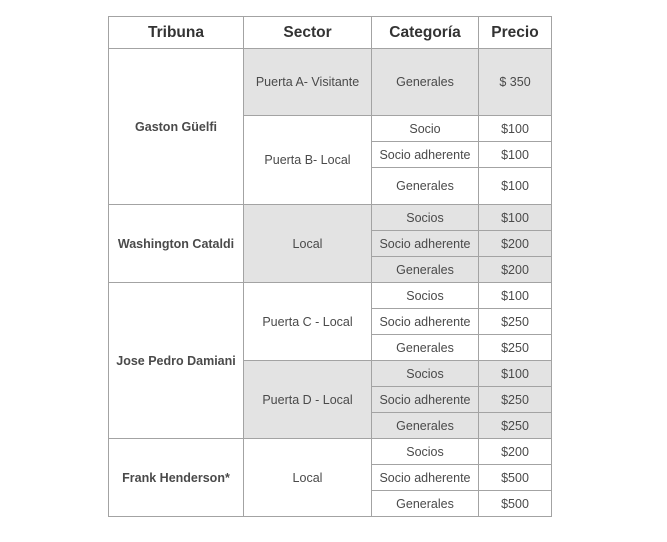 The width and height of the screenshot is (667, 542). Describe the element at coordinates (307, 160) in the screenshot. I see `sector-cell-puerta-b-local: Puerta B- Local` at that location.